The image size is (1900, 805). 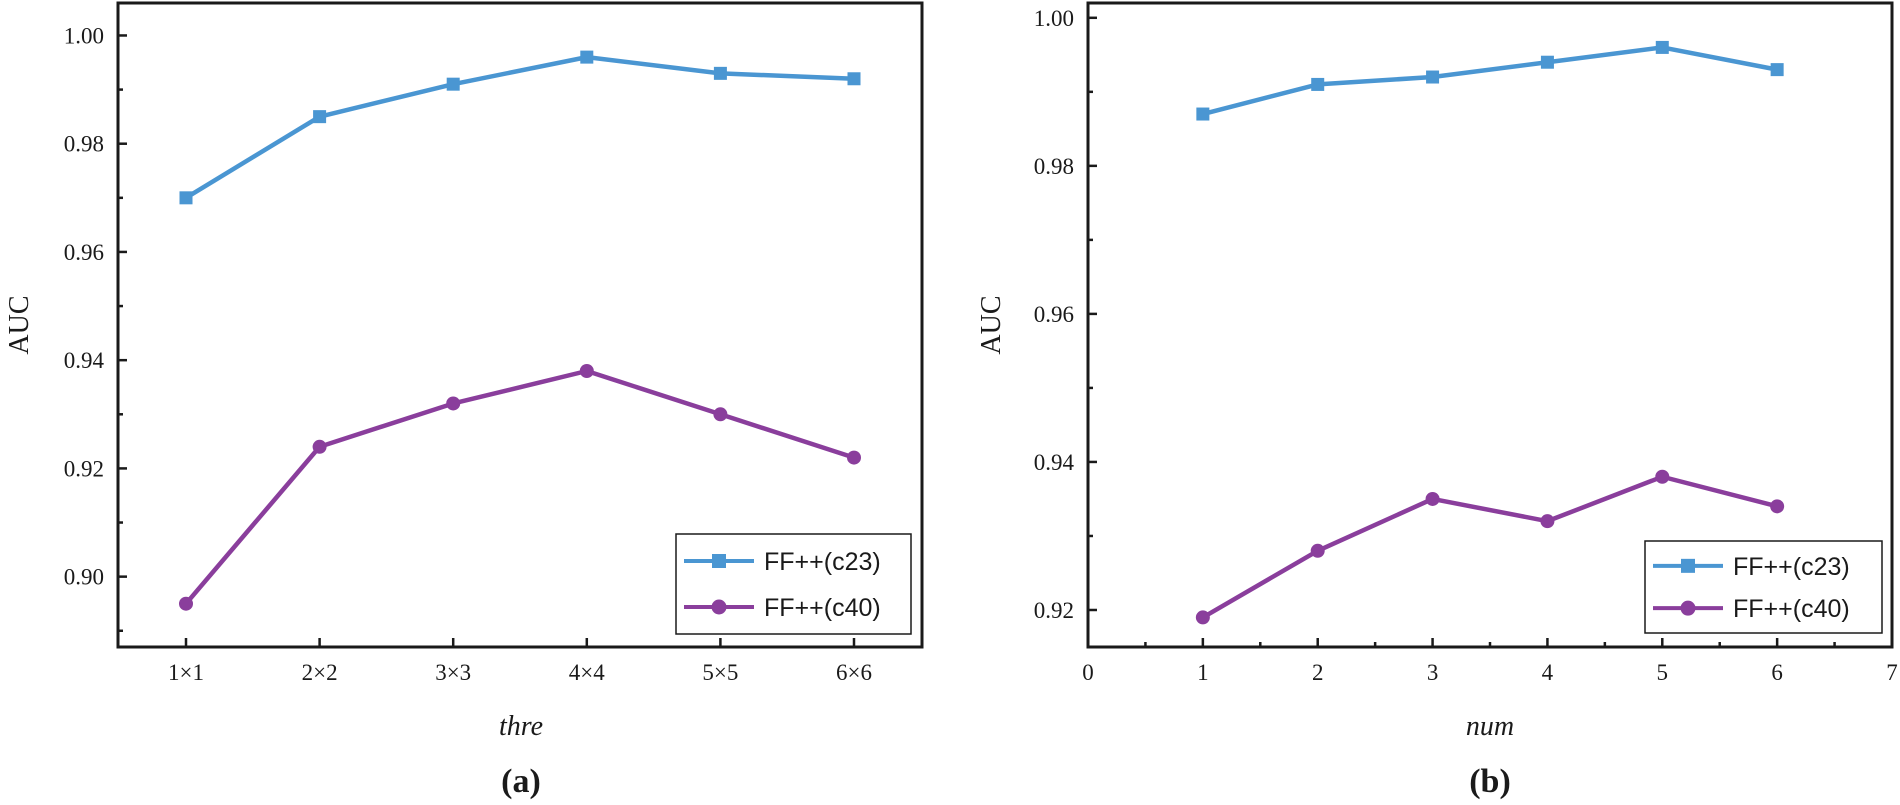 What do you see at coordinates (1663, 672) in the screenshot?
I see `x-tick-label: 5` at bounding box center [1663, 672].